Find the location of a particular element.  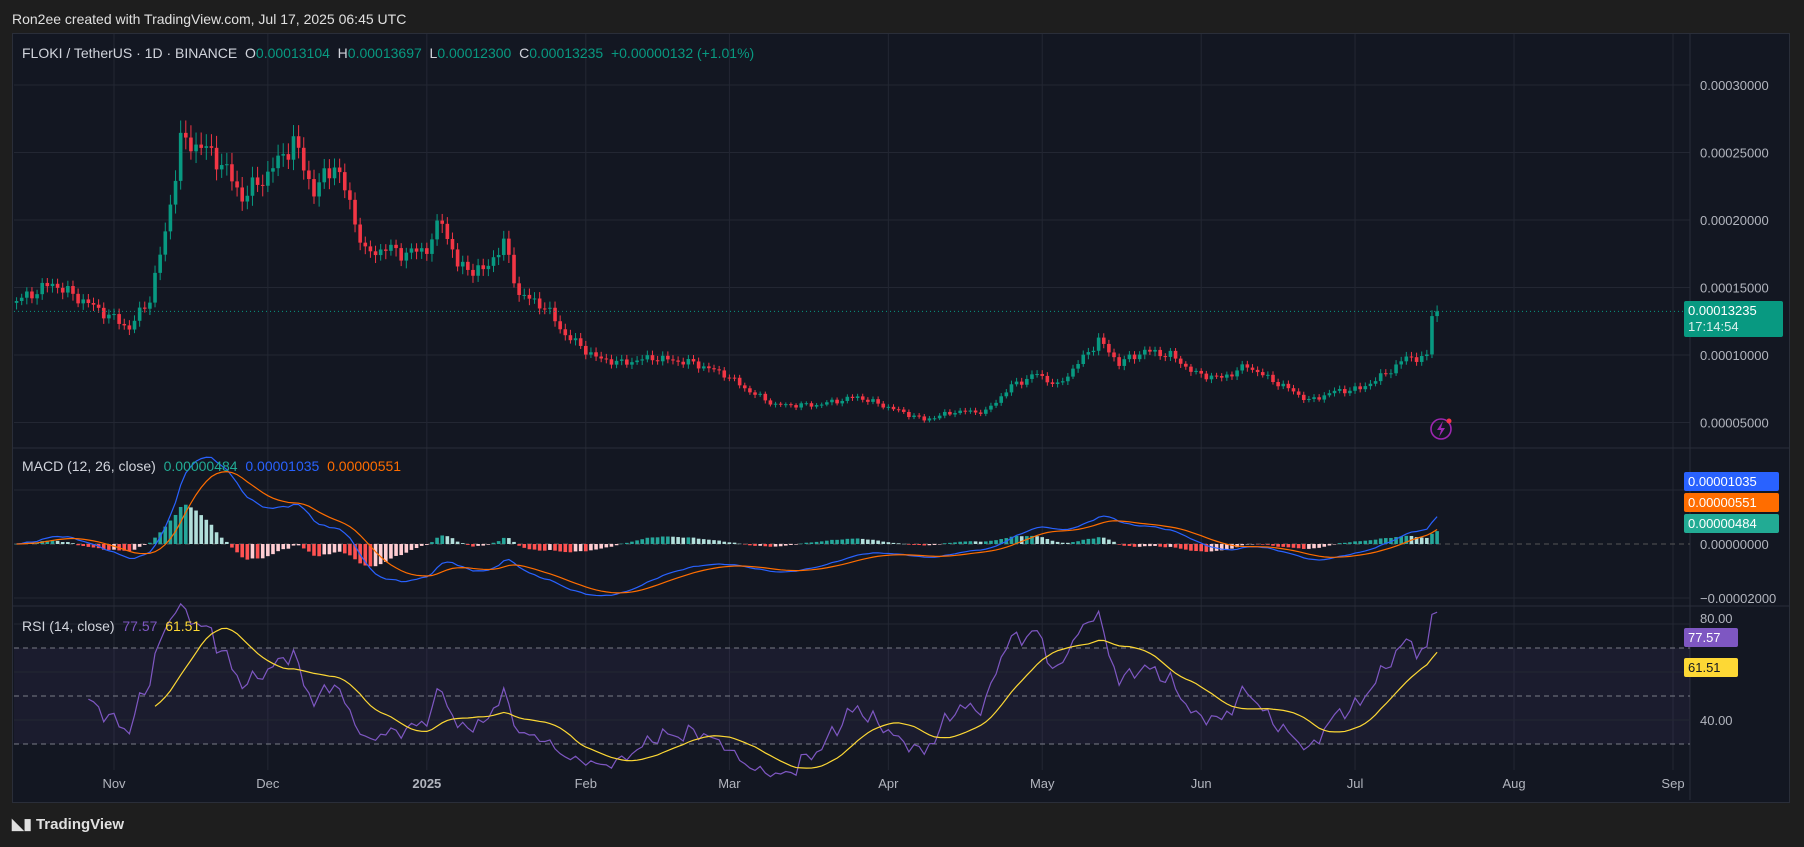

close-label: C is located at coordinates (524, 53).